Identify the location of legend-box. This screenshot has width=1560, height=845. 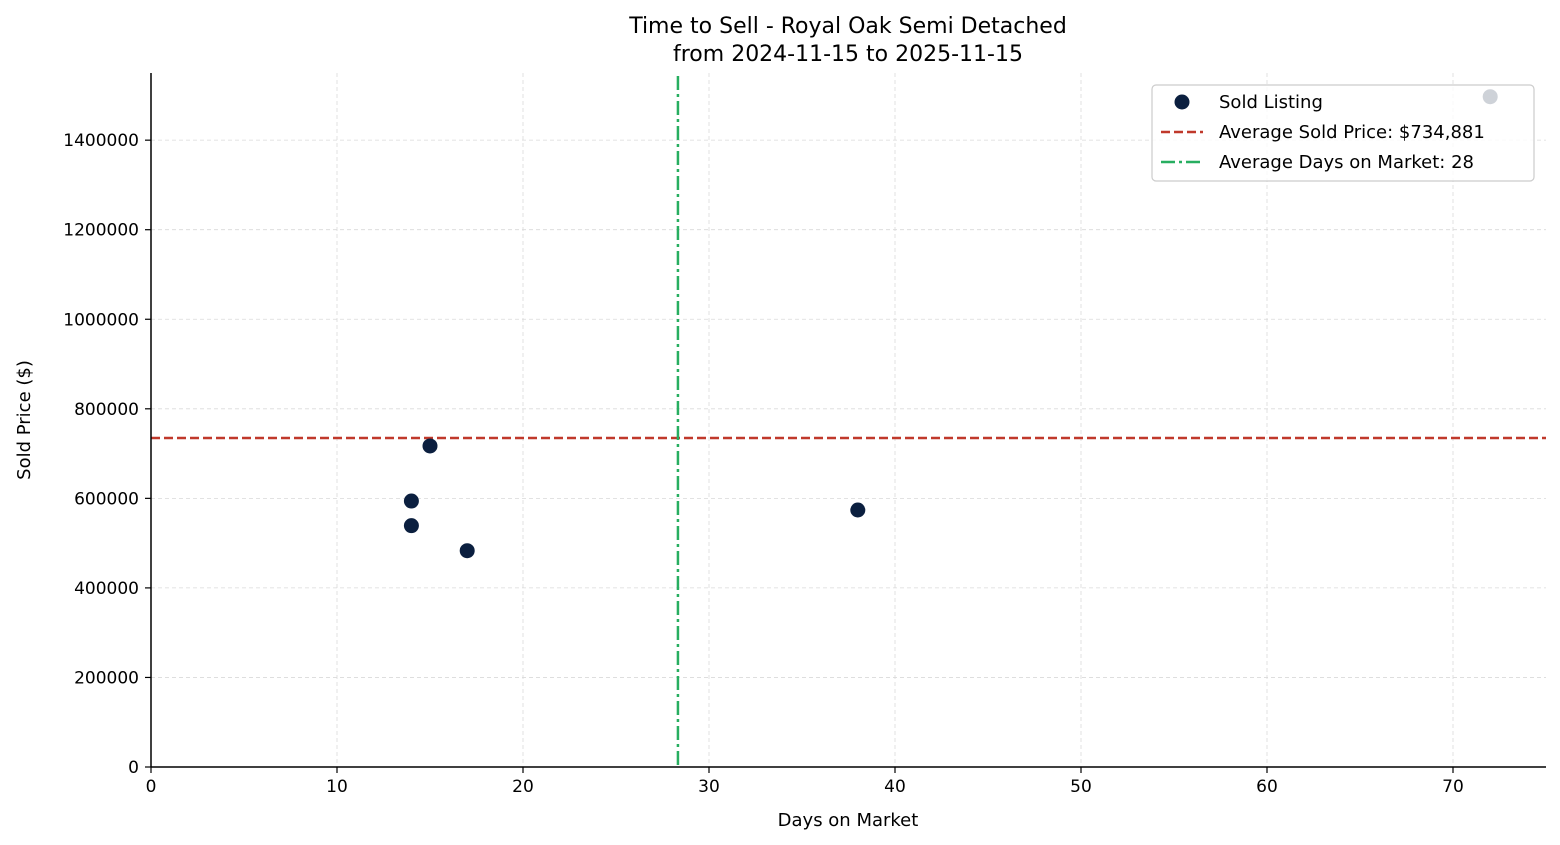
(1343, 133).